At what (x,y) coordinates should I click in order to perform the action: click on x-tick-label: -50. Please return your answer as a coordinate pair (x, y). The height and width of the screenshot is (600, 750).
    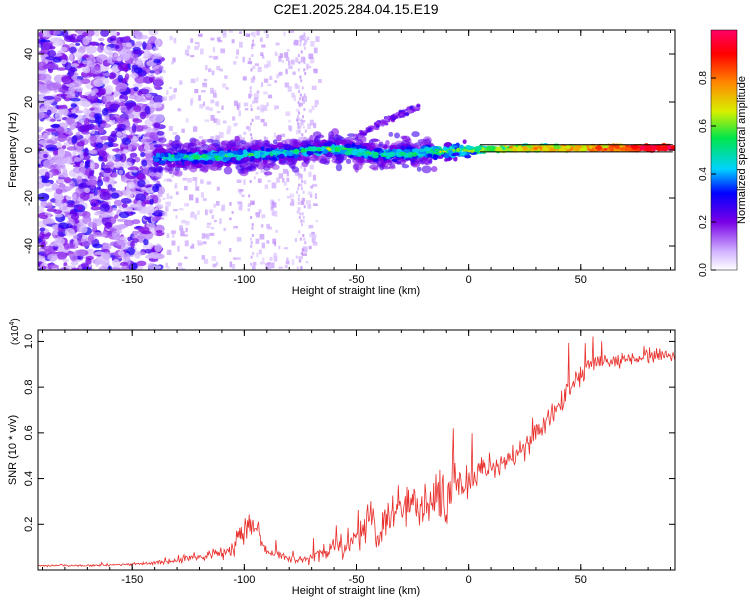
    Looking at the image, I should click on (357, 580).